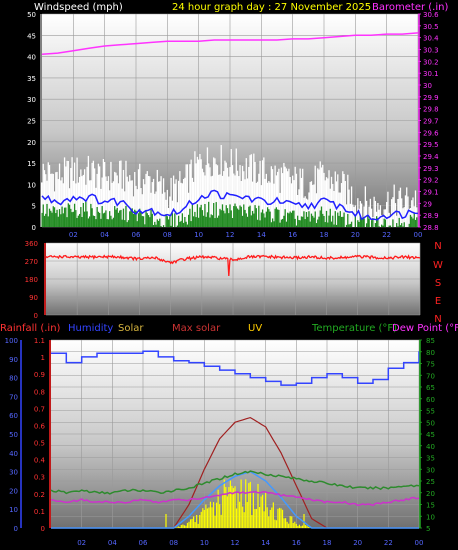 Image resolution: width=458 pixels, height=550 pixels. Describe the element at coordinates (204, 543) in the screenshot. I see `multi-x-tick: 10` at that location.